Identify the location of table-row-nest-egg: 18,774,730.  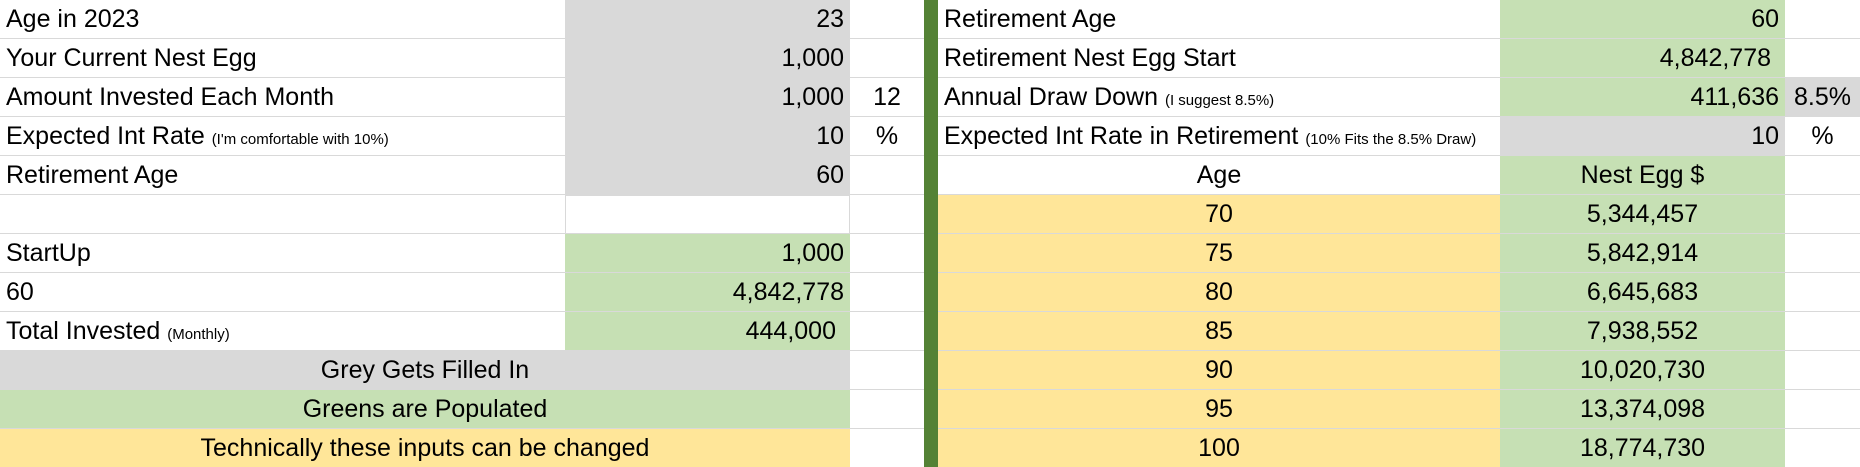
(1642, 448).